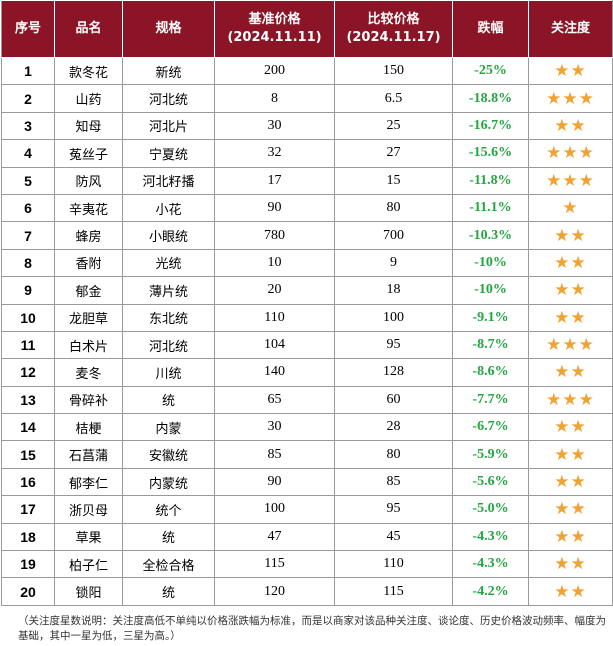 The image size is (613, 646). Describe the element at coordinates (28, 235) in the screenshot. I see `row-index: 7` at that location.